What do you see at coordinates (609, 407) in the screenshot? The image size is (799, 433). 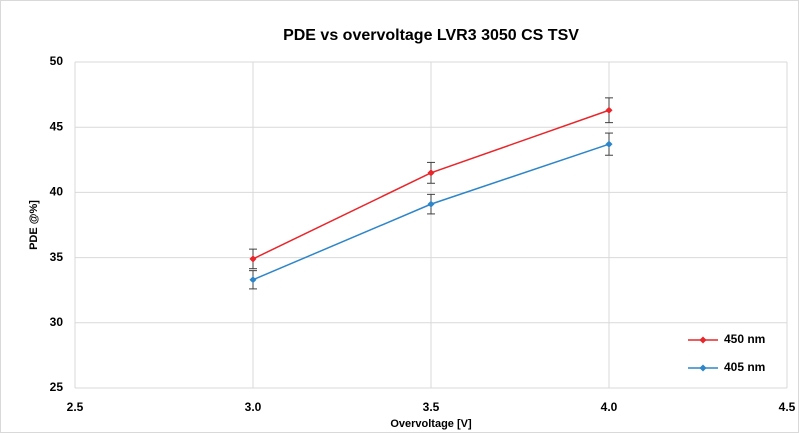 I see `x-tick-label: 4.0` at bounding box center [609, 407].